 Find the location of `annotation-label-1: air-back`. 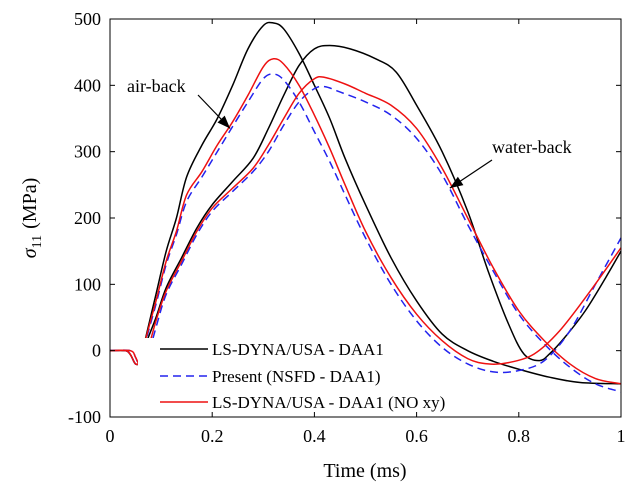

annotation-label-1: air-back is located at coordinates (156, 86).